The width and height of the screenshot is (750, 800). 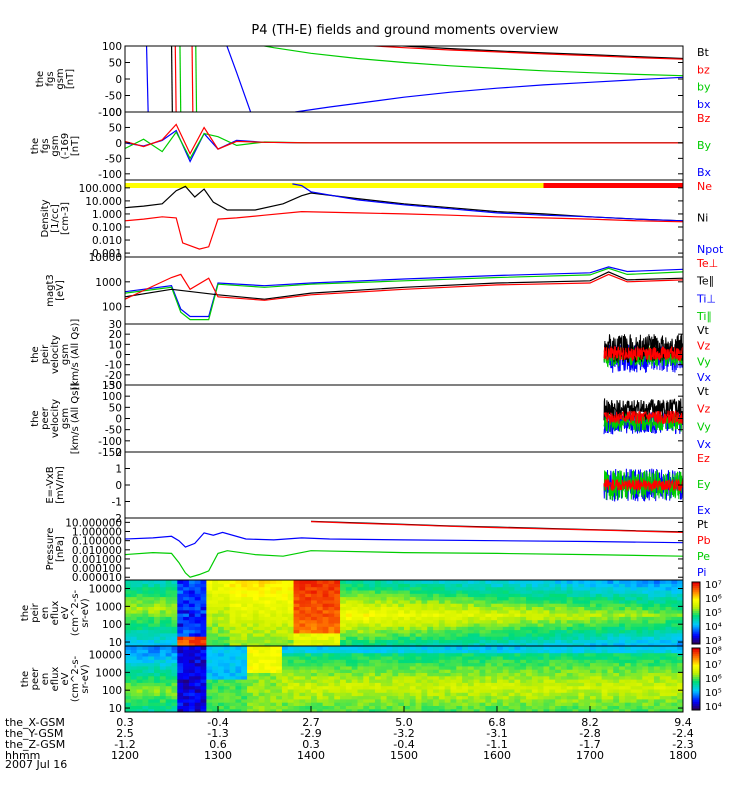 What do you see at coordinates (713, 641) in the screenshot?
I see `colorbar-label: 10³` at bounding box center [713, 641].